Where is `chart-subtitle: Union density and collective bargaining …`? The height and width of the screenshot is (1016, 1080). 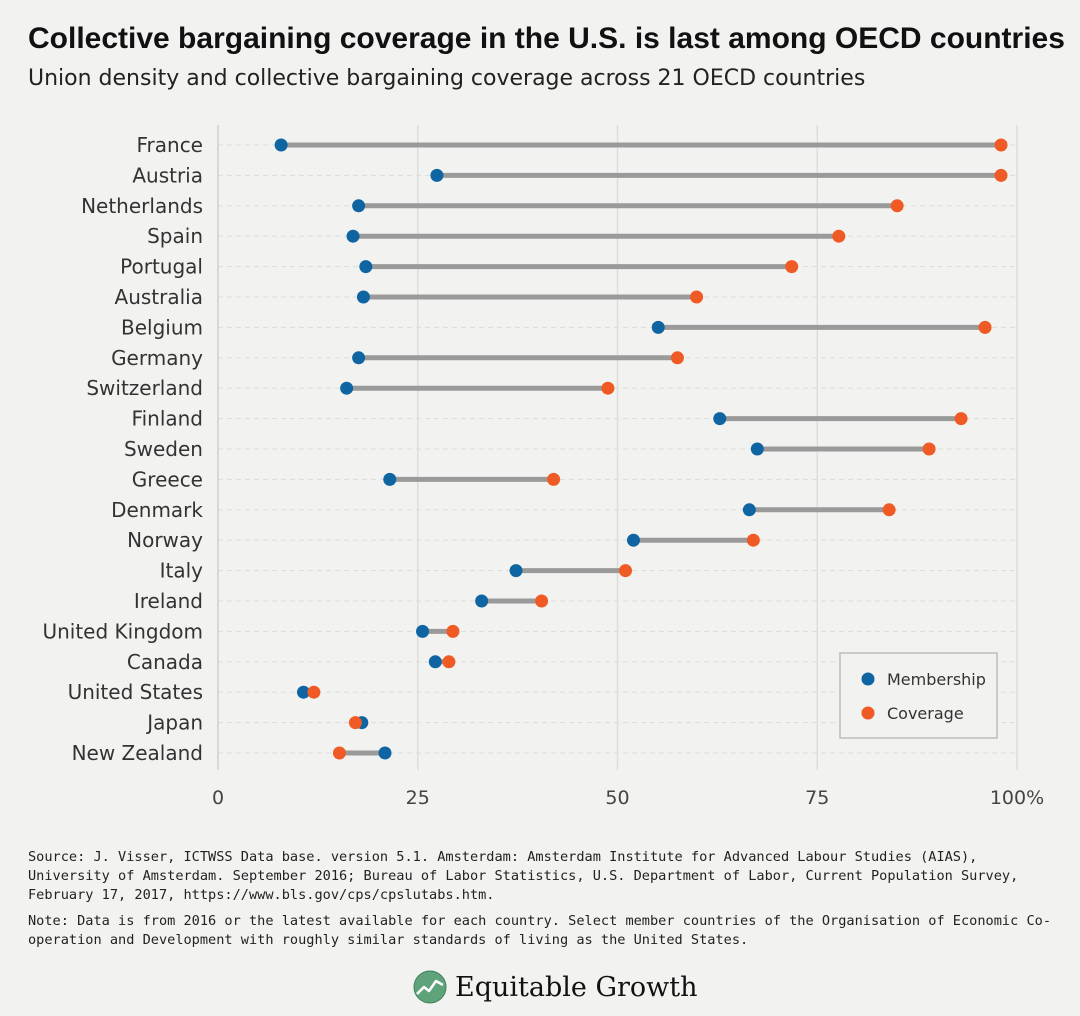 chart-subtitle: Union density and collective bargaining … is located at coordinates (447, 78).